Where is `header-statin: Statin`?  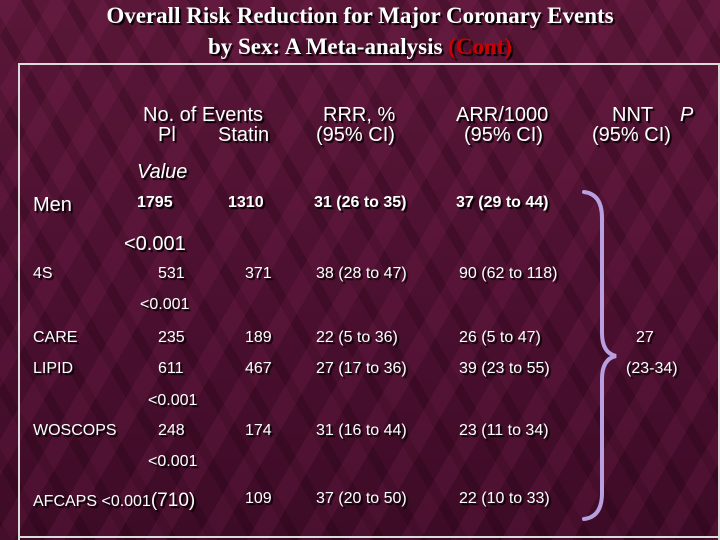 header-statin: Statin is located at coordinates (244, 135).